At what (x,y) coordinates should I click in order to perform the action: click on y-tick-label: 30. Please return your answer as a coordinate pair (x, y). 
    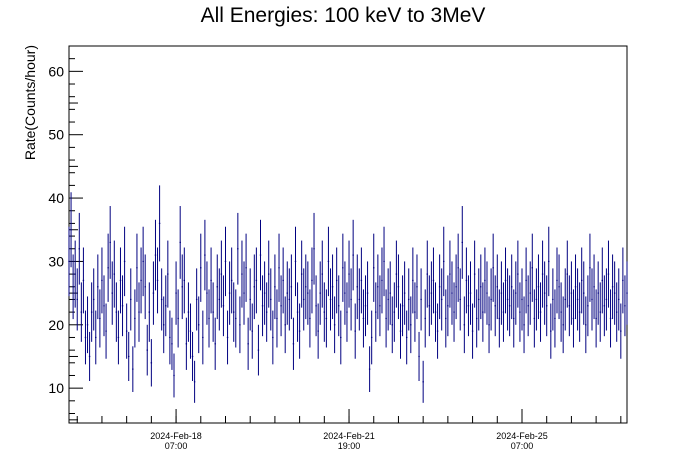
    Looking at the image, I should click on (56, 261).